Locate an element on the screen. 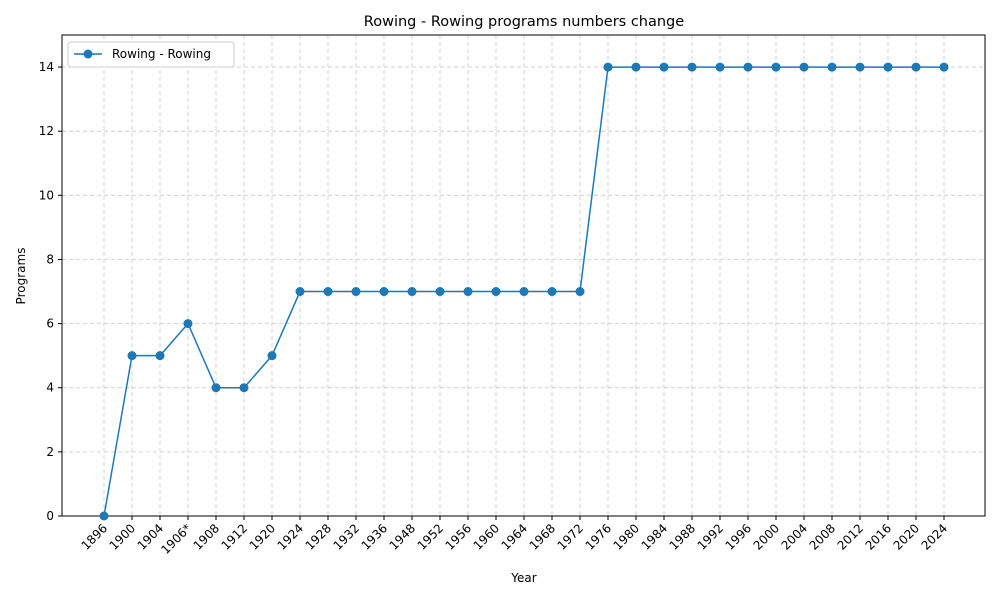 The image size is (1000, 600). x-tick-label: 1992 is located at coordinates (710, 536).